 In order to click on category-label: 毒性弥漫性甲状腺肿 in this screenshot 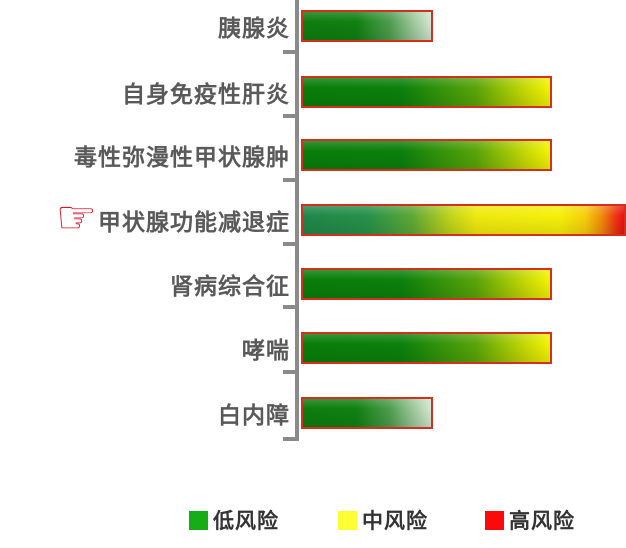, I will do `click(145, 155)`.